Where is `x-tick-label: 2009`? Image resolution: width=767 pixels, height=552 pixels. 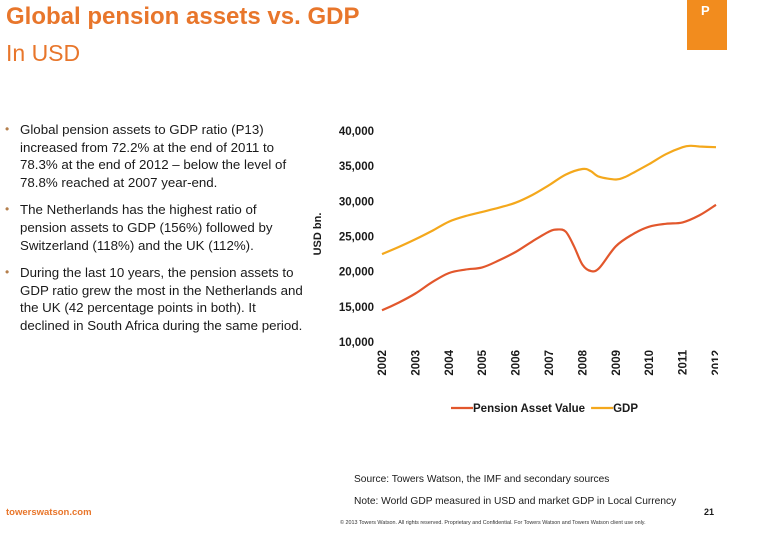
x-tick-label: 2009 is located at coordinates (617, 363).